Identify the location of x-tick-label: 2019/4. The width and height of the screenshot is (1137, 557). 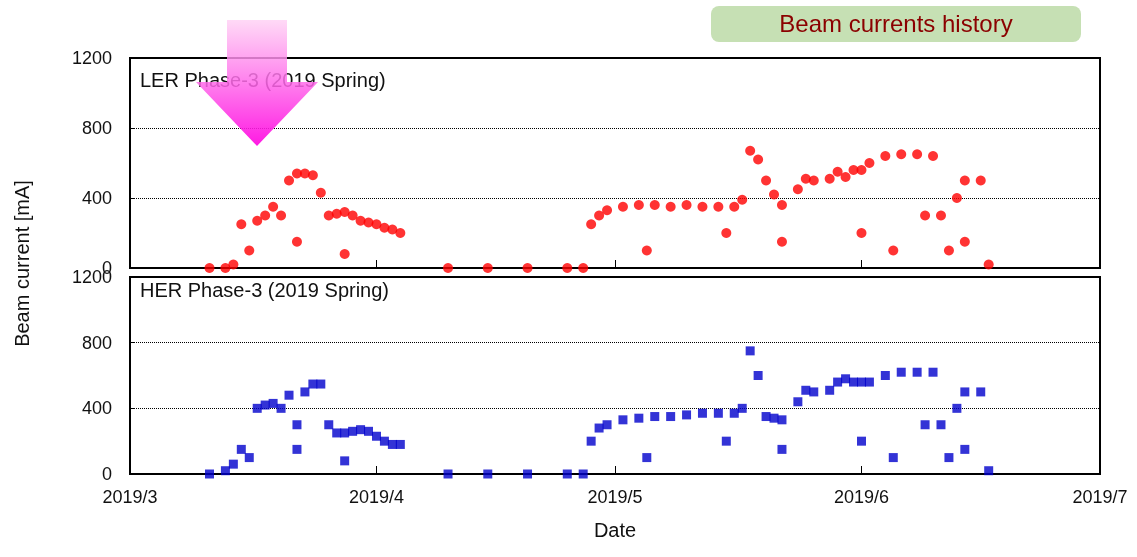
(376, 497).